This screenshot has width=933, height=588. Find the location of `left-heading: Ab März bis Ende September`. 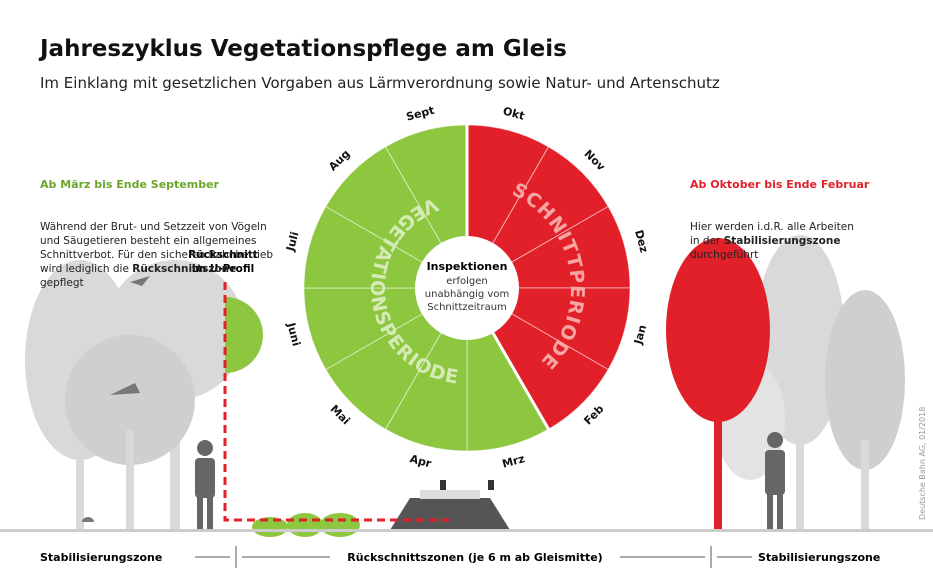

left-heading: Ab März bis Ende September is located at coordinates (129, 184).